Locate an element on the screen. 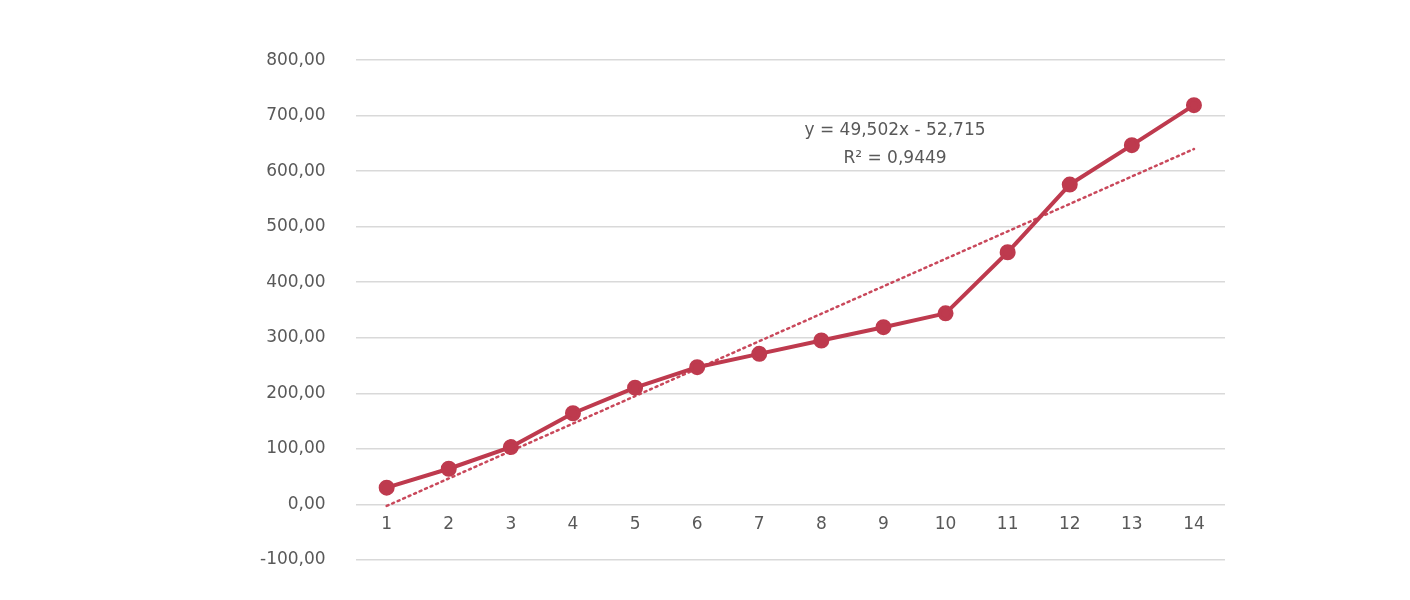 The image size is (1410, 600). y-tick-label: 400,00 is located at coordinates (296, 280).